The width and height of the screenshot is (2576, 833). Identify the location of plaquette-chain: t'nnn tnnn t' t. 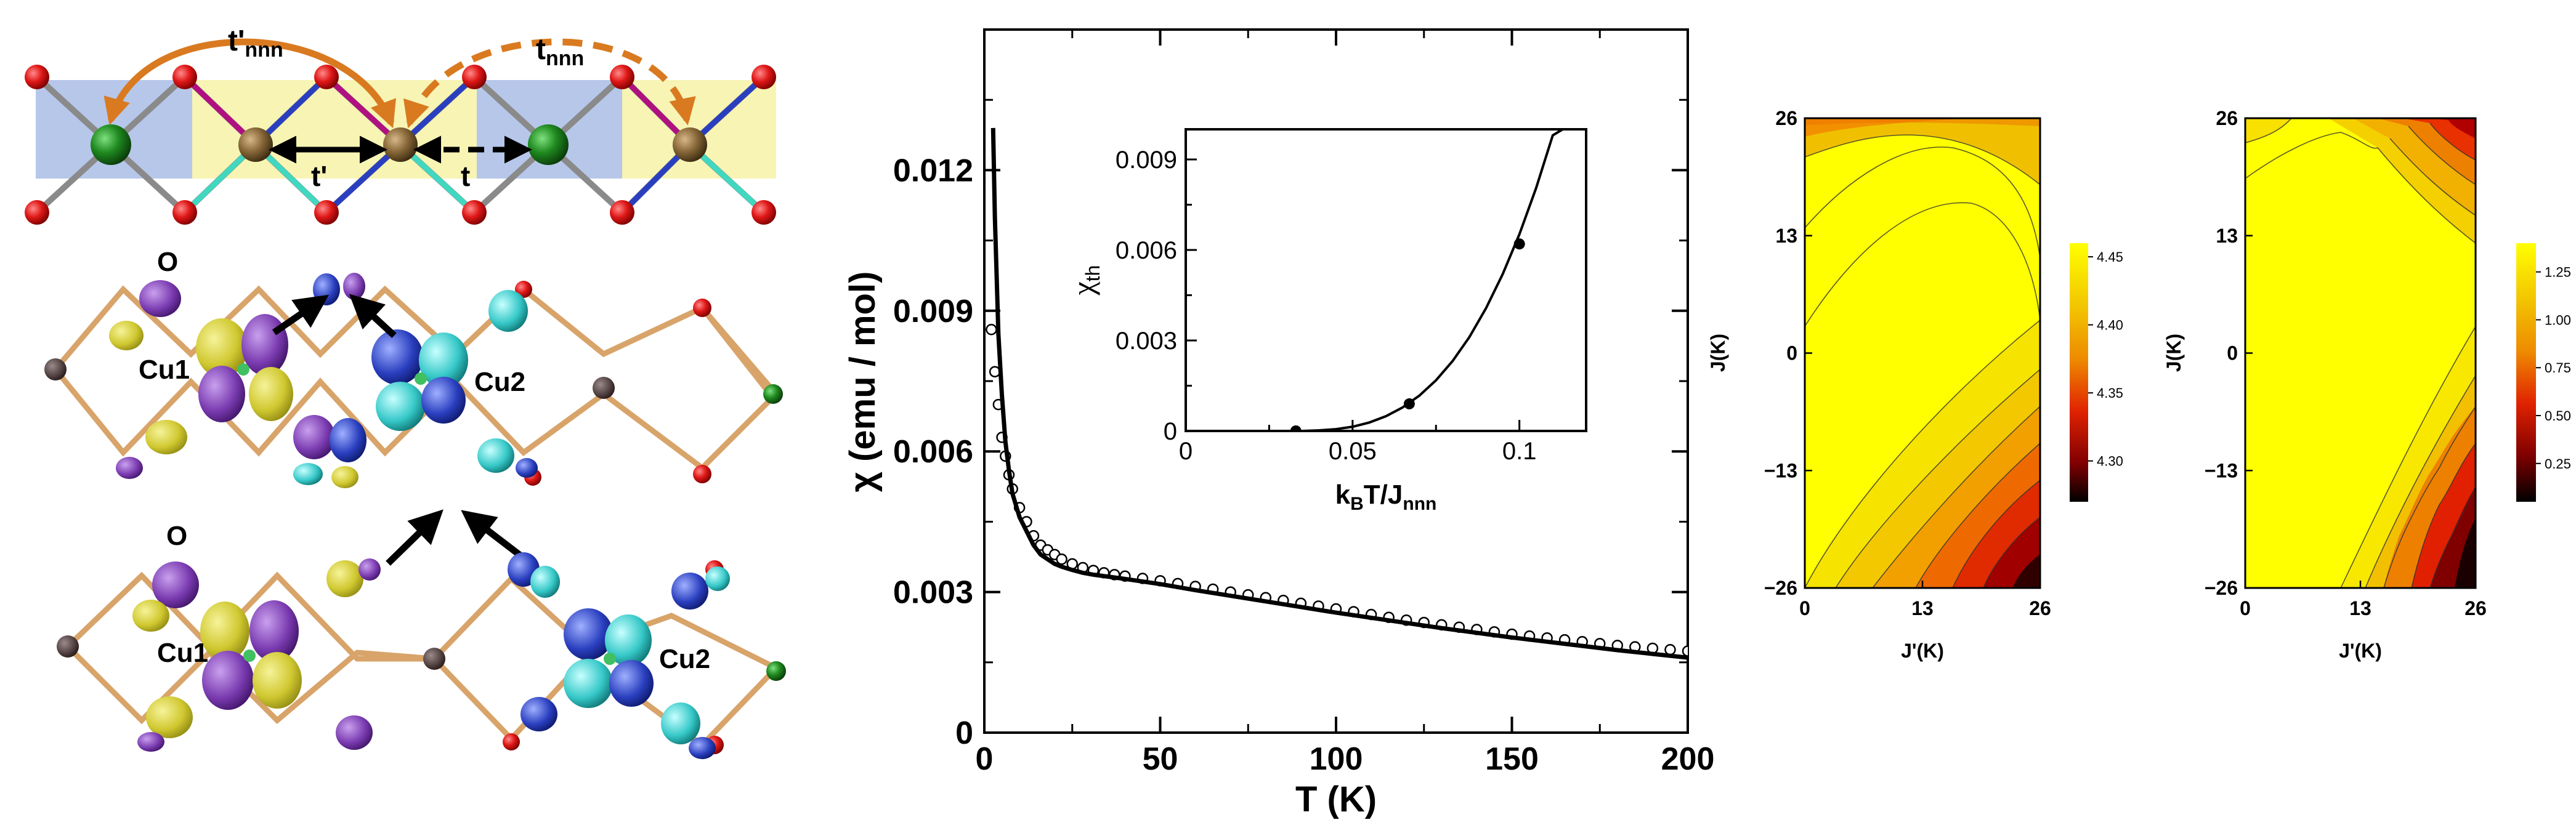
(400, 125).